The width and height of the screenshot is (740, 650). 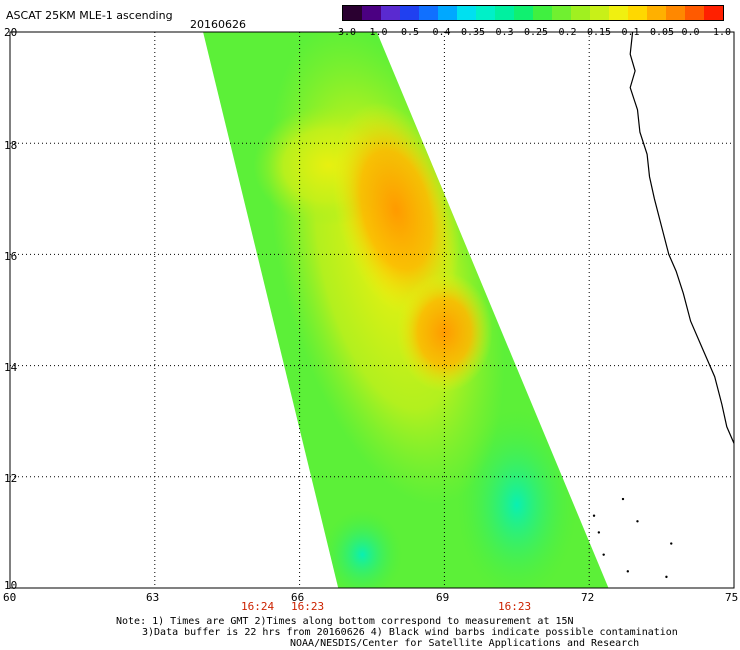 I want to click on colorbar-tick-label: -0.4, so click(x=438, y=32).